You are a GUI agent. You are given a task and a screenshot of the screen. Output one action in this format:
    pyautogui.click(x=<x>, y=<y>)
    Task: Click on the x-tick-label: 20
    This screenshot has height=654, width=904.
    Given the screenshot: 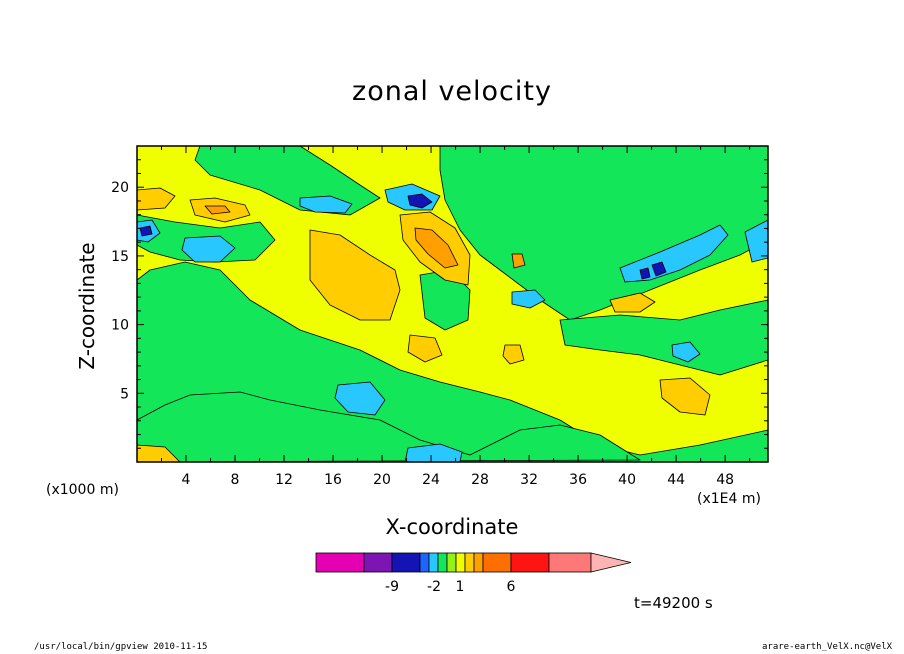 What is the action you would take?
    pyautogui.click(x=382, y=480)
    